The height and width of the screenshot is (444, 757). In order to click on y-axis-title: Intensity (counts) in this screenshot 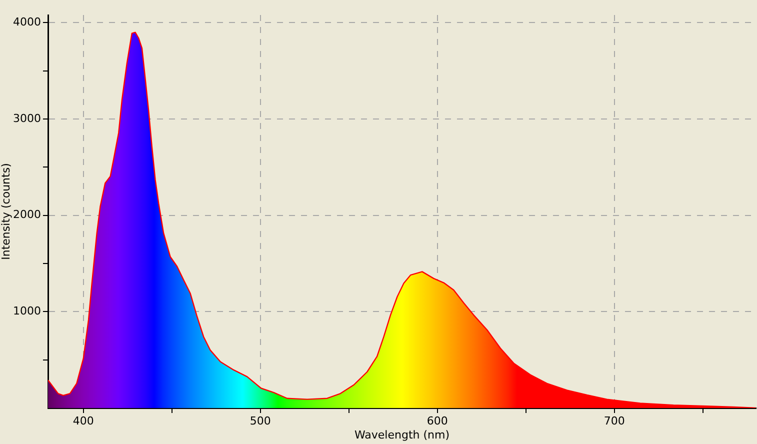, I will do `click(6, 211)`.